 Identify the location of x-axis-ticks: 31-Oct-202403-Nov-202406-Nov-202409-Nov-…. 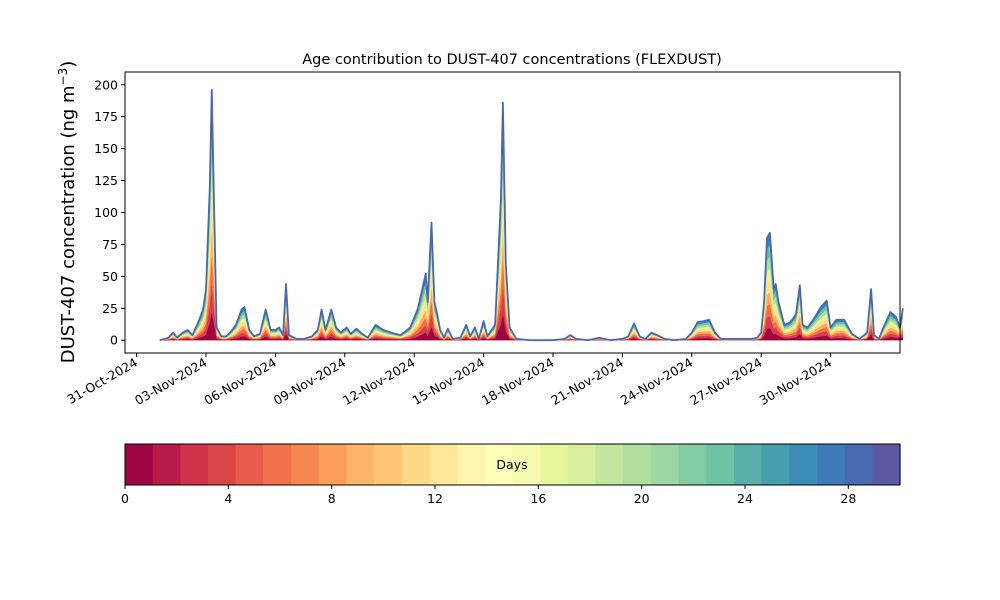
(449, 380).